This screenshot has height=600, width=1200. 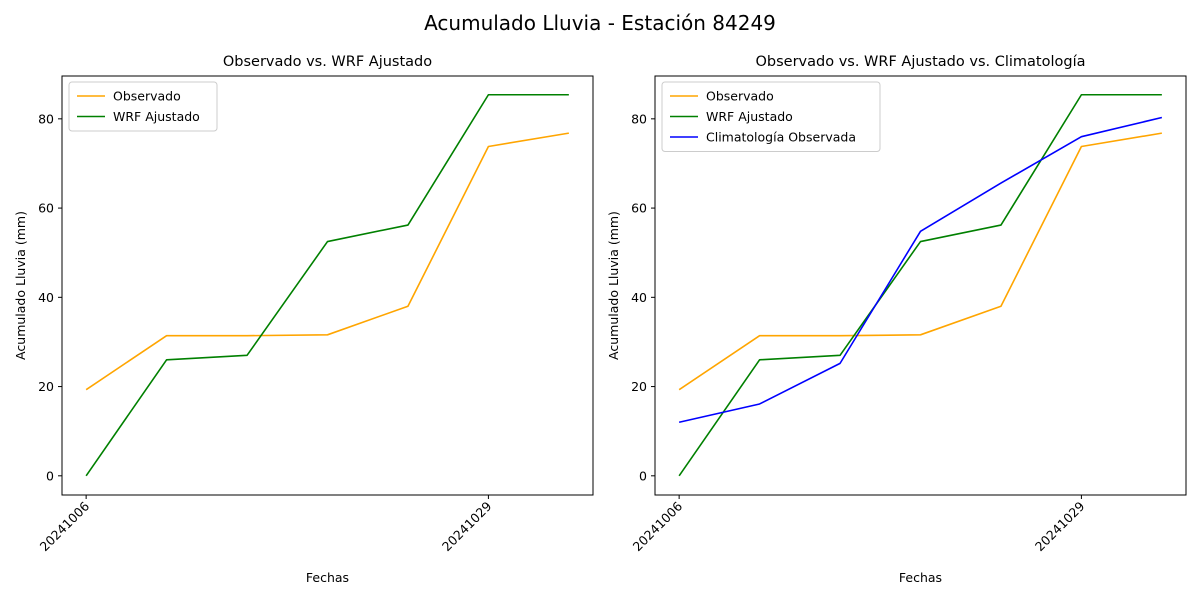 I want to click on chart-title: Observado vs. WRF Ajustado, so click(x=327, y=62).